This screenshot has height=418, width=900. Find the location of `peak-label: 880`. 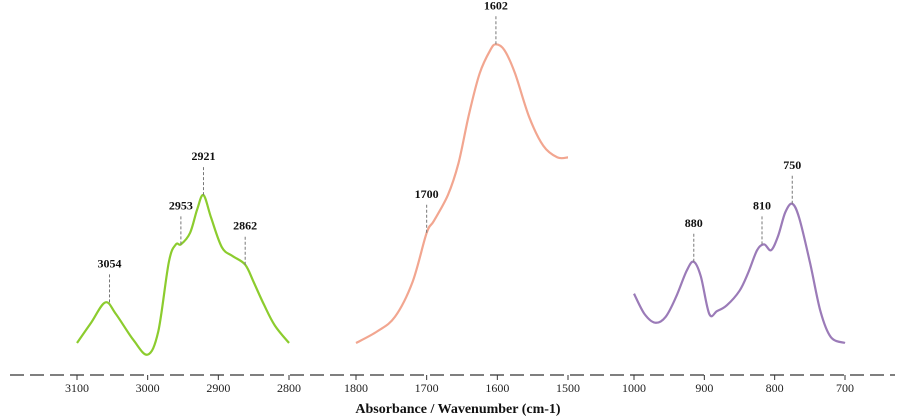

peak-label: 880 is located at coordinates (694, 223).